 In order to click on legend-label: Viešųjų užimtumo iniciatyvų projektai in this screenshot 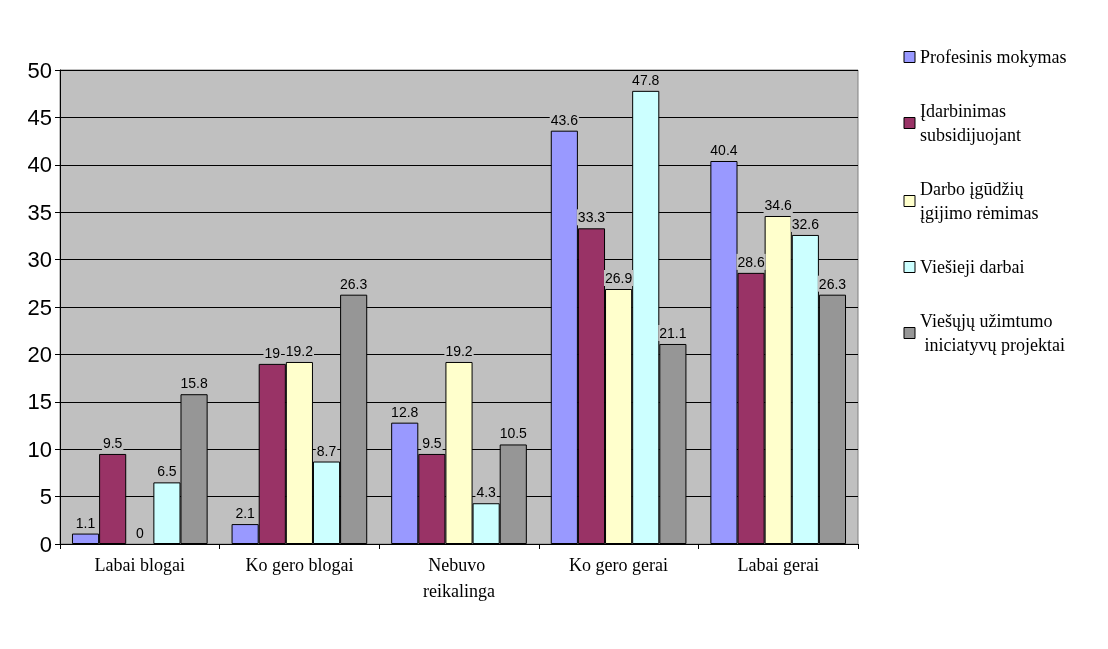, I will do `click(992, 333)`.